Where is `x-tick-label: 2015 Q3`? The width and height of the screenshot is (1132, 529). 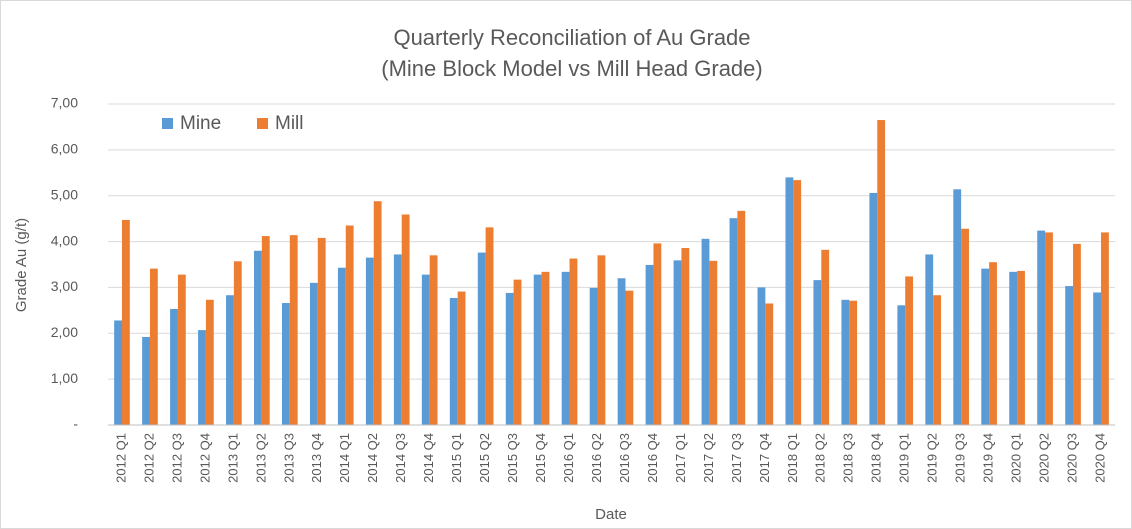
x-tick-label: 2015 Q3 is located at coordinates (512, 458).